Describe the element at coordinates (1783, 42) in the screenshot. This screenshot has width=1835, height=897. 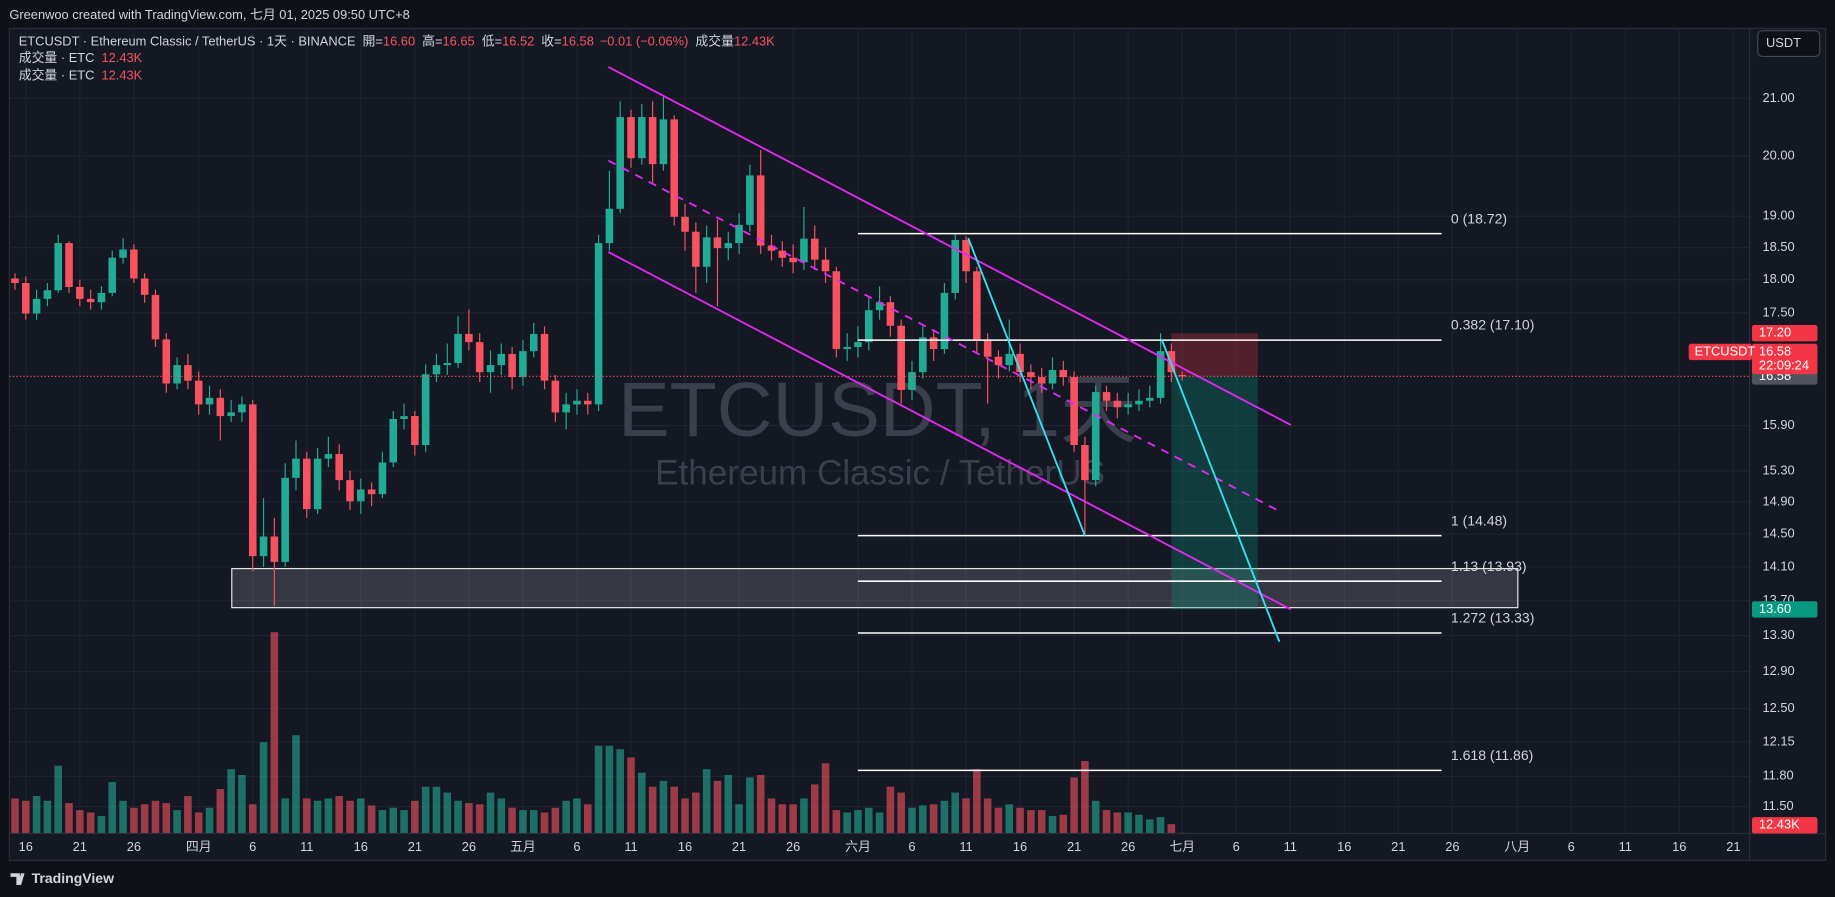
I see `currency-label: USDT` at that location.